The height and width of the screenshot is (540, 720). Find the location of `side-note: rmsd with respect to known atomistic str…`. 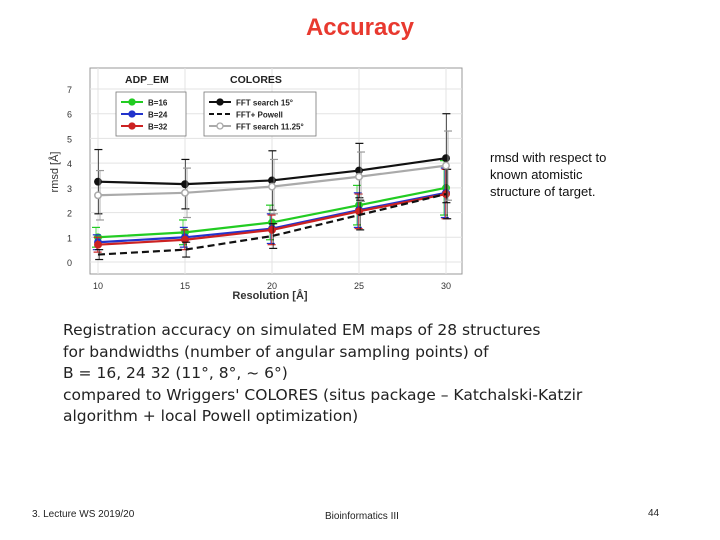

side-note: rmsd with respect to known atomistic str… is located at coordinates (570, 174).